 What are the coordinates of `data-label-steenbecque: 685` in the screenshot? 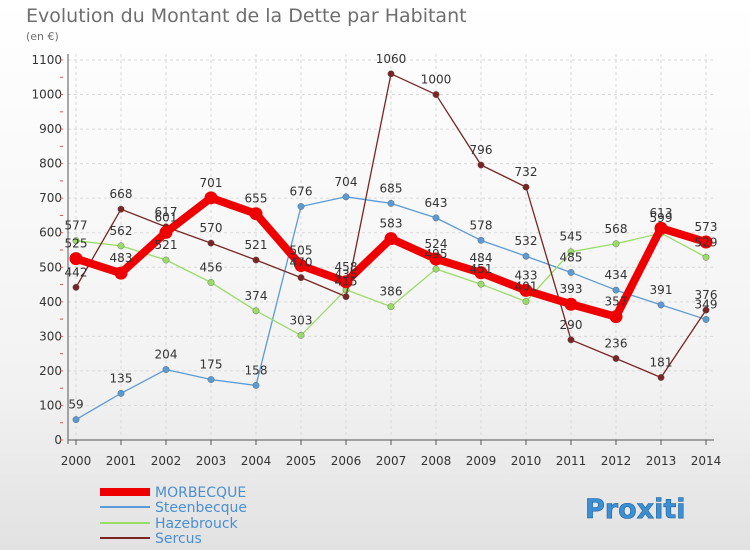 It's located at (391, 188).